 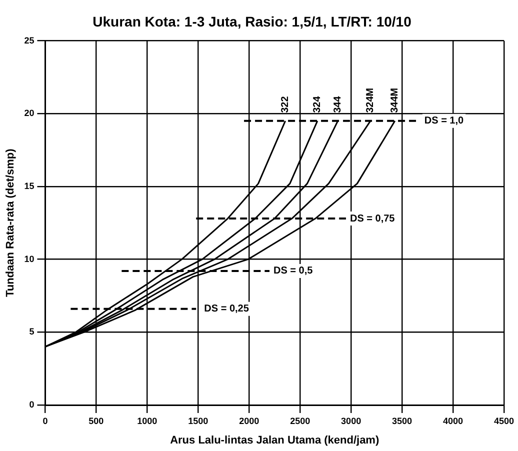 What do you see at coordinates (373, 218) in the screenshot?
I see `annotation: DS = 0,75` at bounding box center [373, 218].